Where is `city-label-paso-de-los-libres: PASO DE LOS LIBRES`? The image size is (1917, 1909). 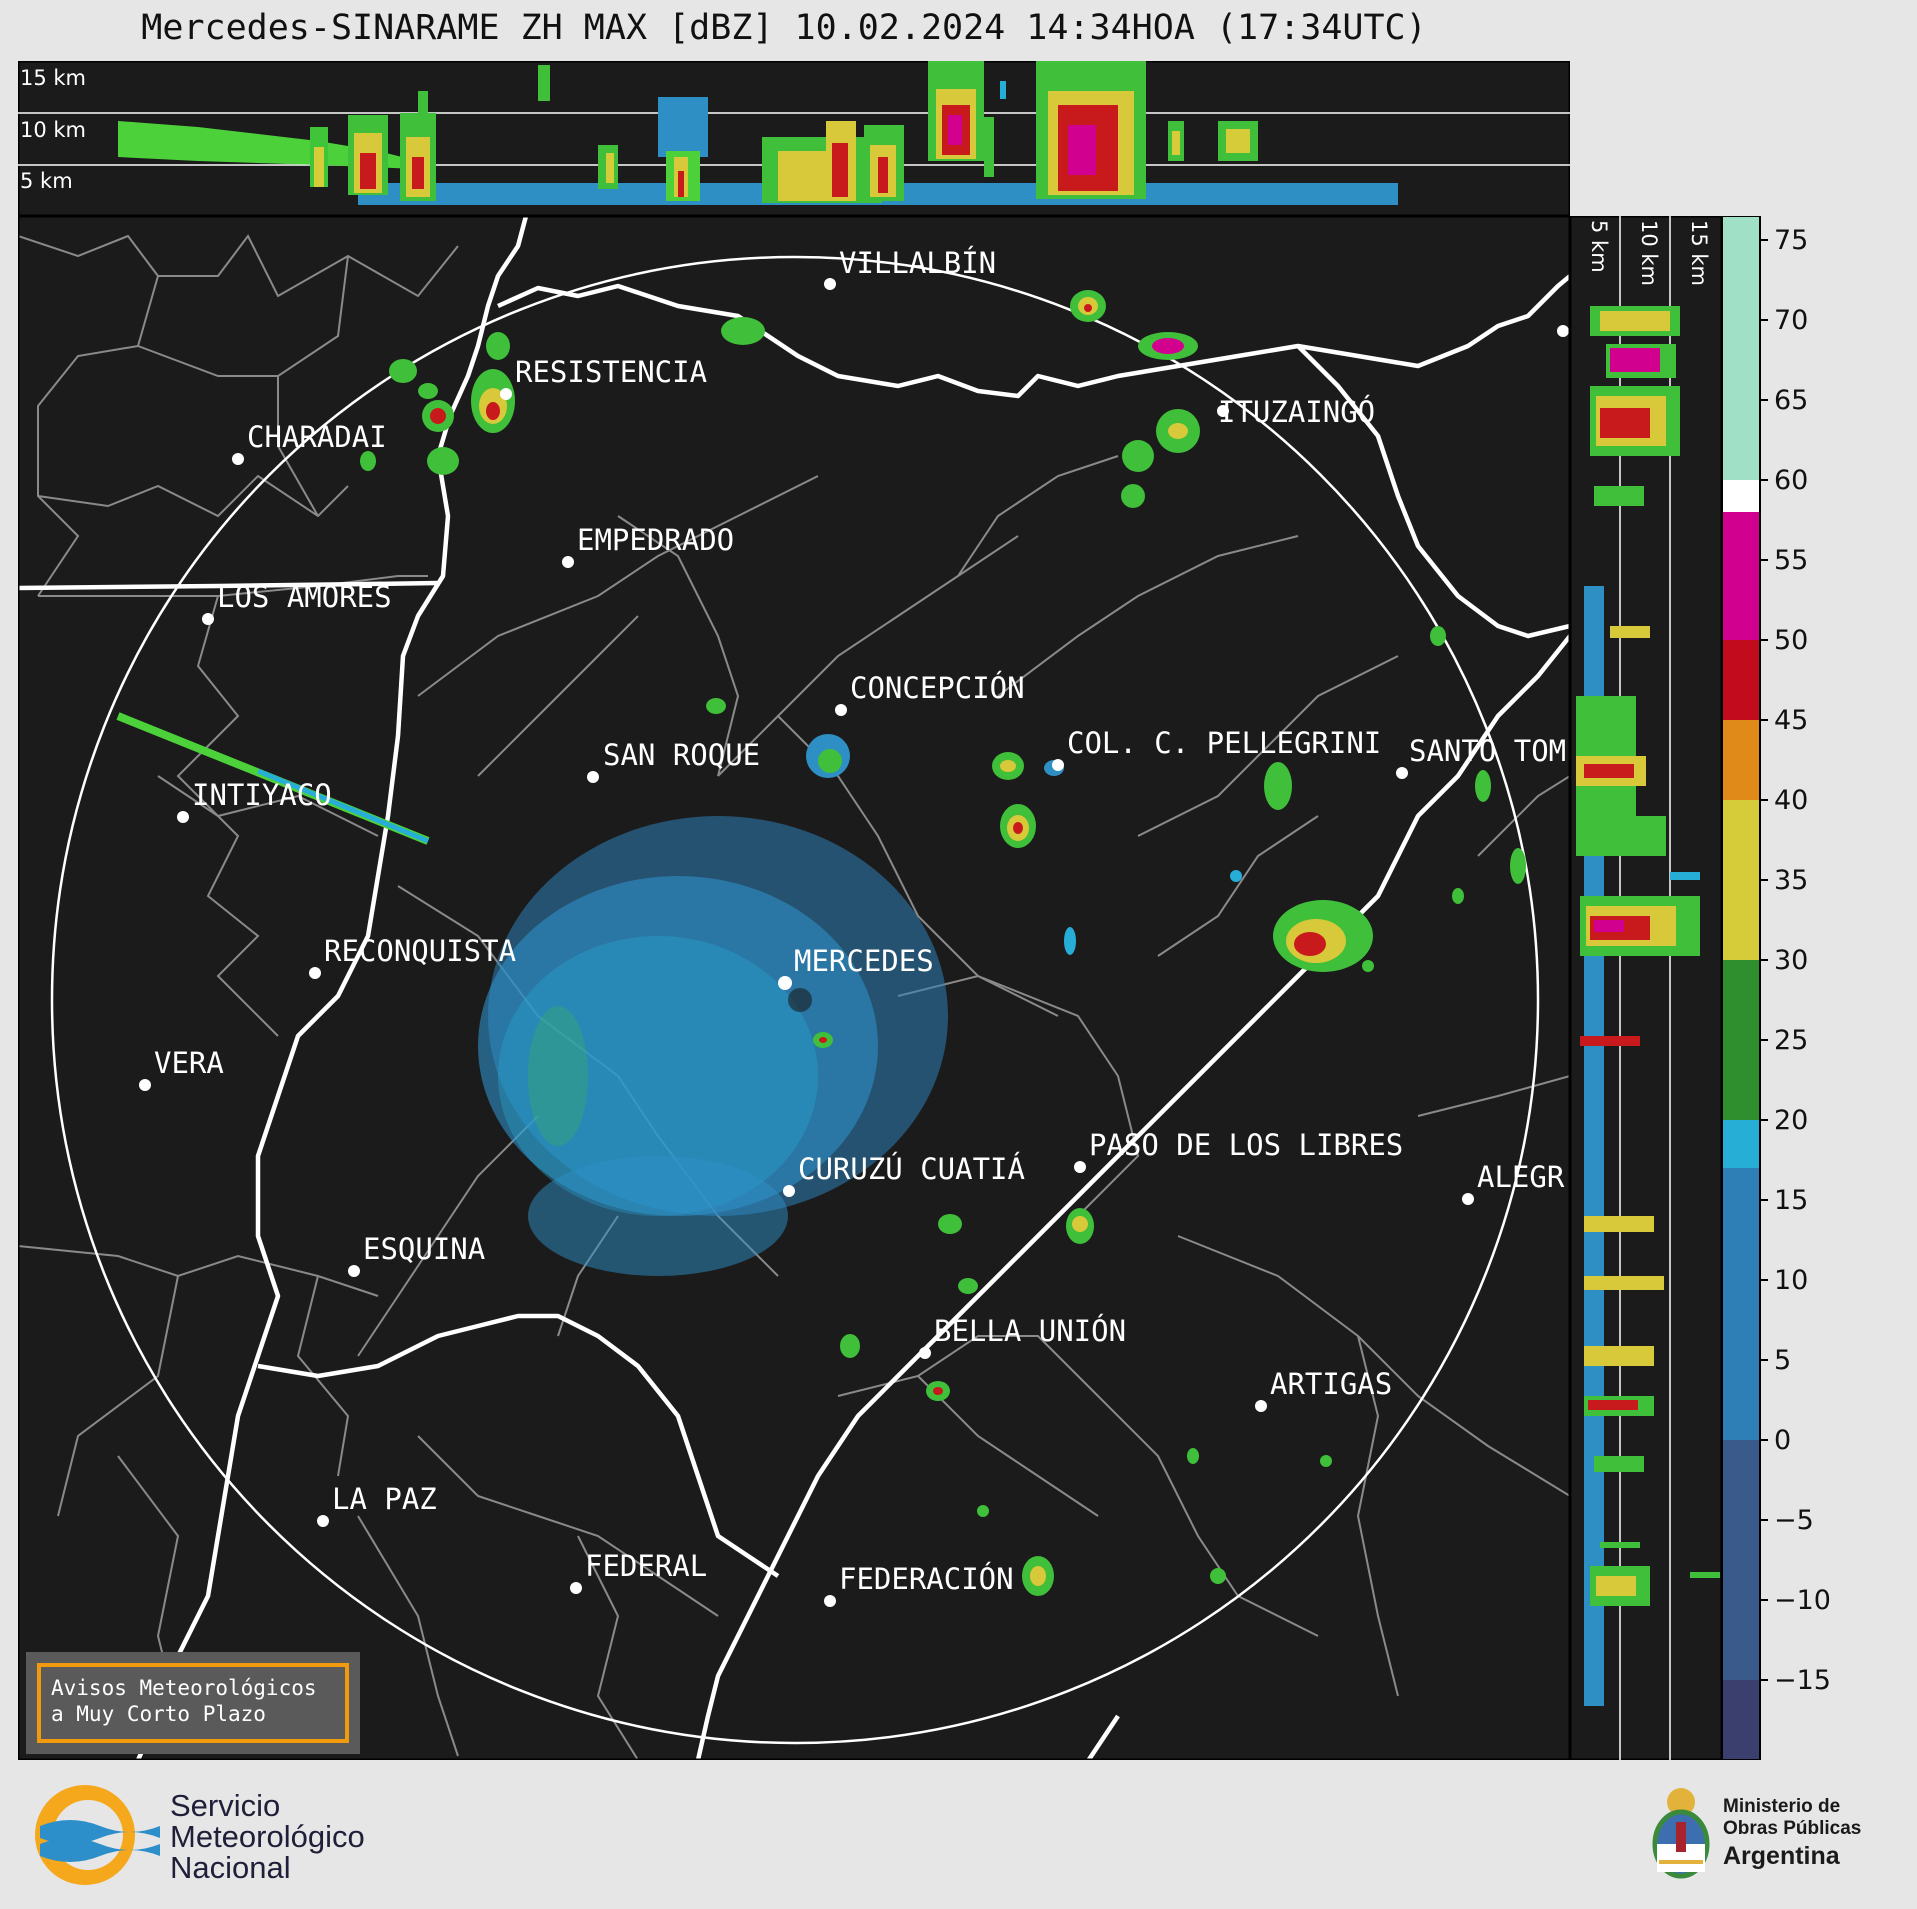
city-label-paso-de-los-libres: PASO DE LOS LIBRES is located at coordinates (1246, 1145).